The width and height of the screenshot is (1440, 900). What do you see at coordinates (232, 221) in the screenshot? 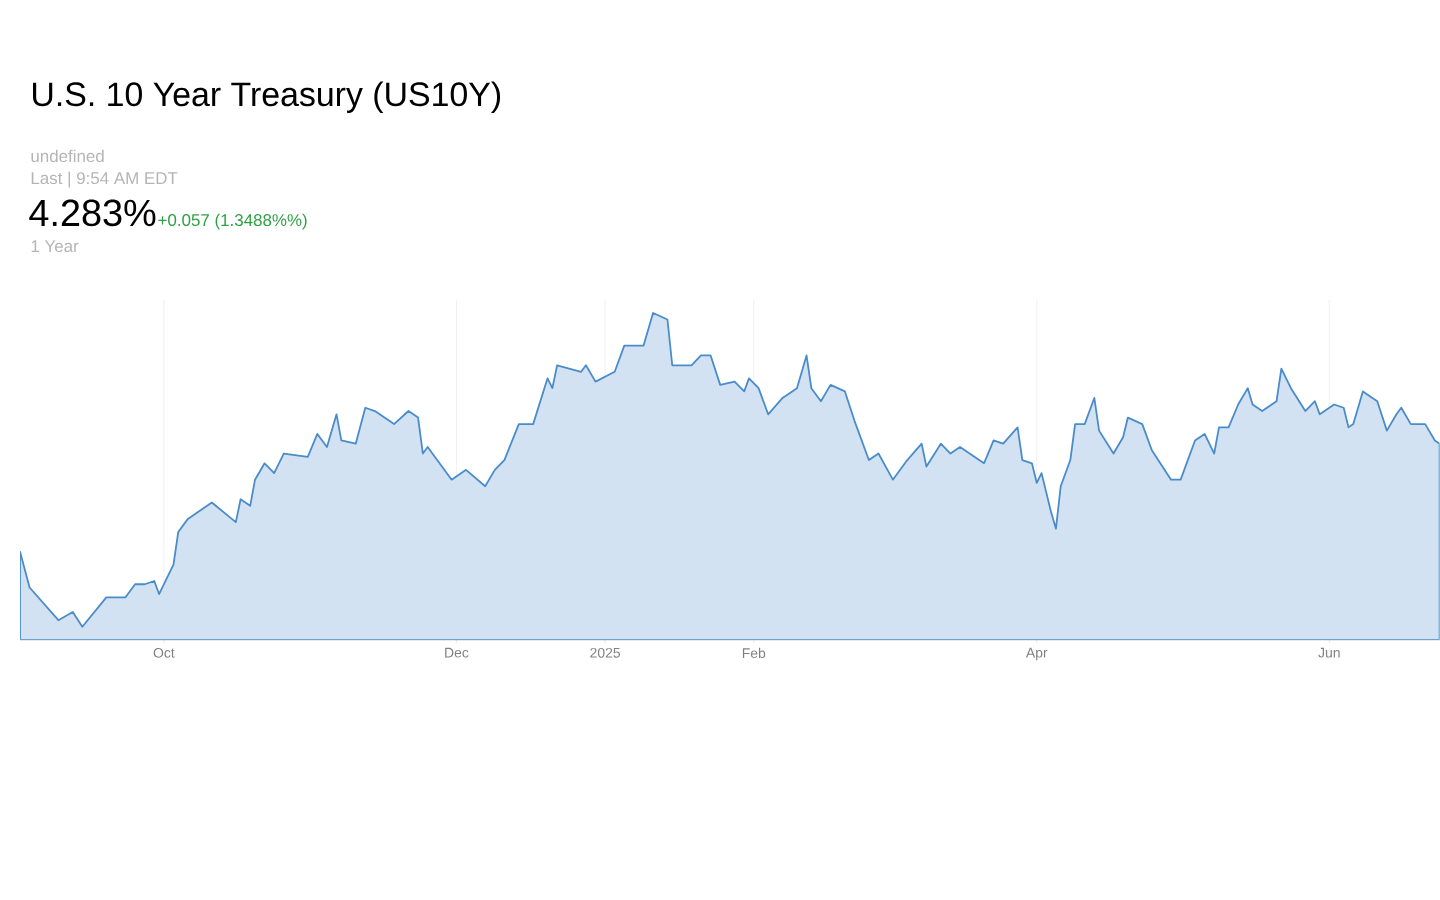
I see `text: +0.057 (1.3488%%)` at bounding box center [232, 221].